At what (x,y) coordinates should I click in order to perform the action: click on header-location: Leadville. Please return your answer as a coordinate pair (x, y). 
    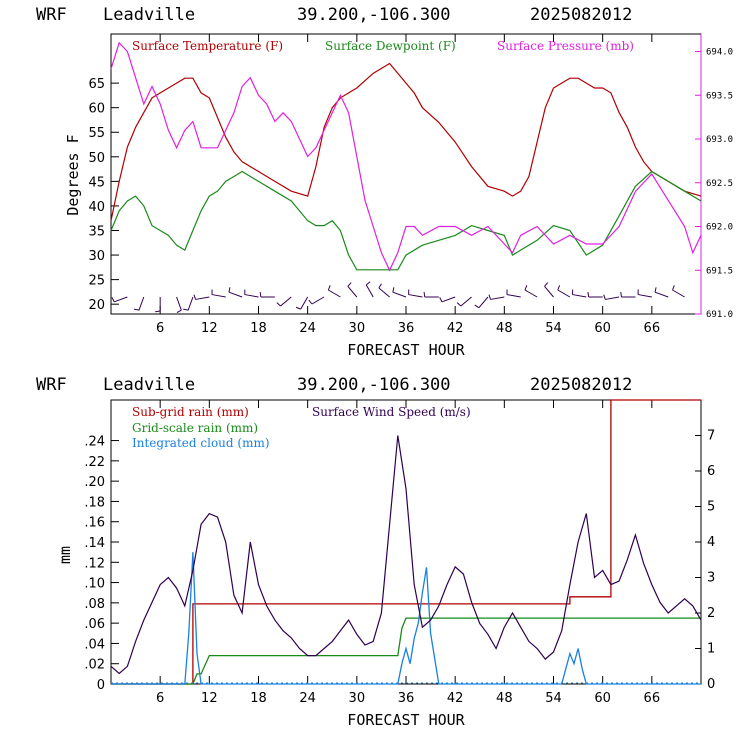
    Looking at the image, I should click on (149, 15).